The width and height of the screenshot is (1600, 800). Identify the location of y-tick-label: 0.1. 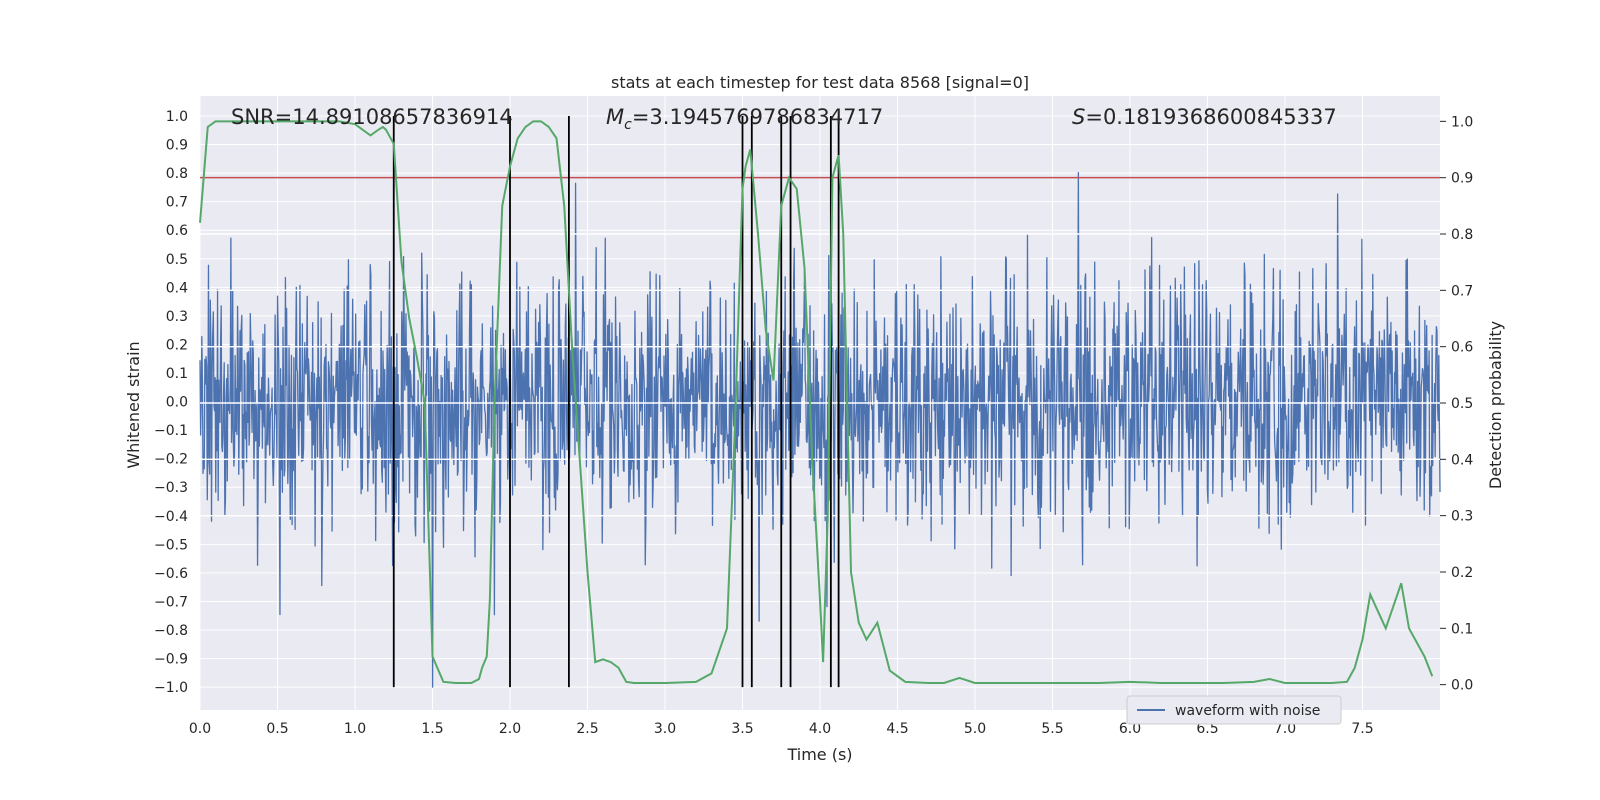
(177, 374).